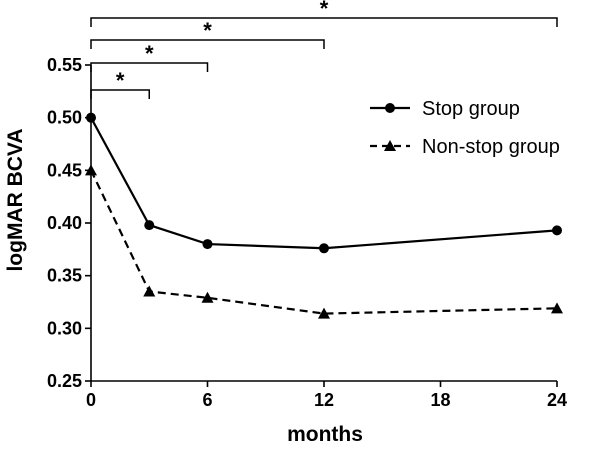 The height and width of the screenshot is (451, 597). I want to click on y-tick-label: 0.55, so click(64, 65).